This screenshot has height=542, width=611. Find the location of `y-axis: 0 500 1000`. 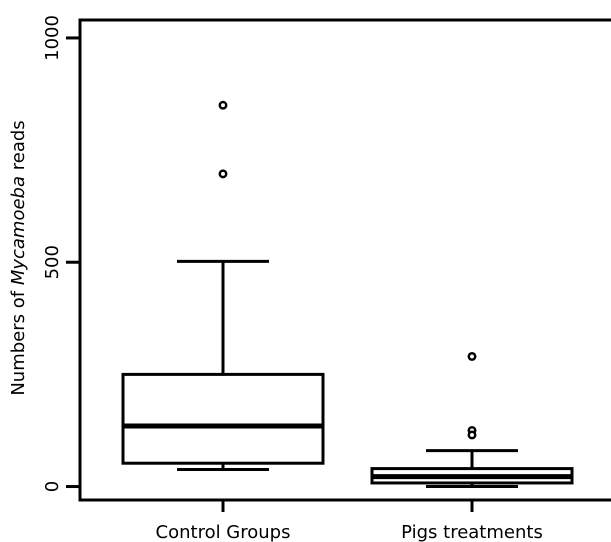

y-axis: 0 500 1000 is located at coordinates (61, 253).